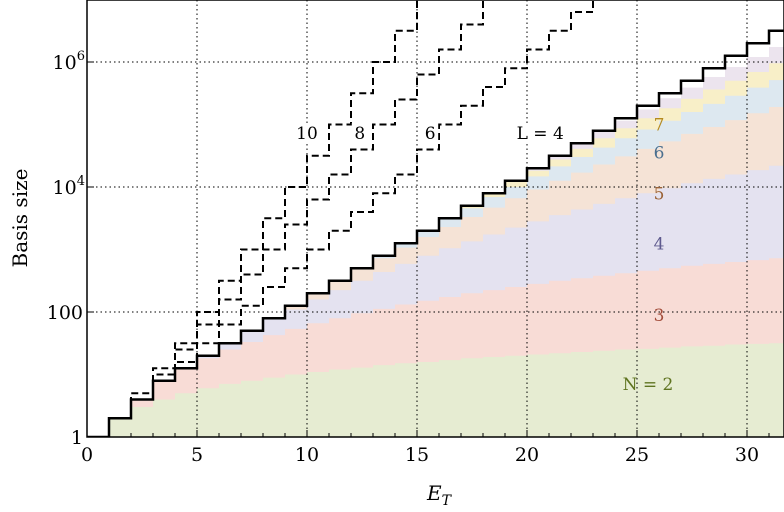 This screenshot has height=512, width=784. I want to click on x-tick-label: 30, so click(747, 455).